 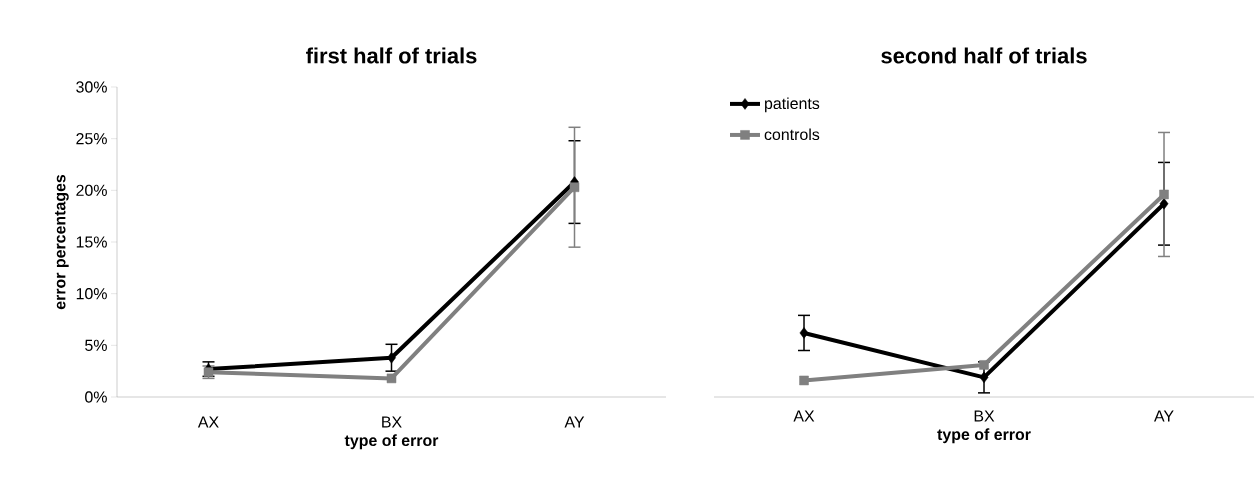 What do you see at coordinates (91, 139) in the screenshot?
I see `y-tick-label: 25%` at bounding box center [91, 139].